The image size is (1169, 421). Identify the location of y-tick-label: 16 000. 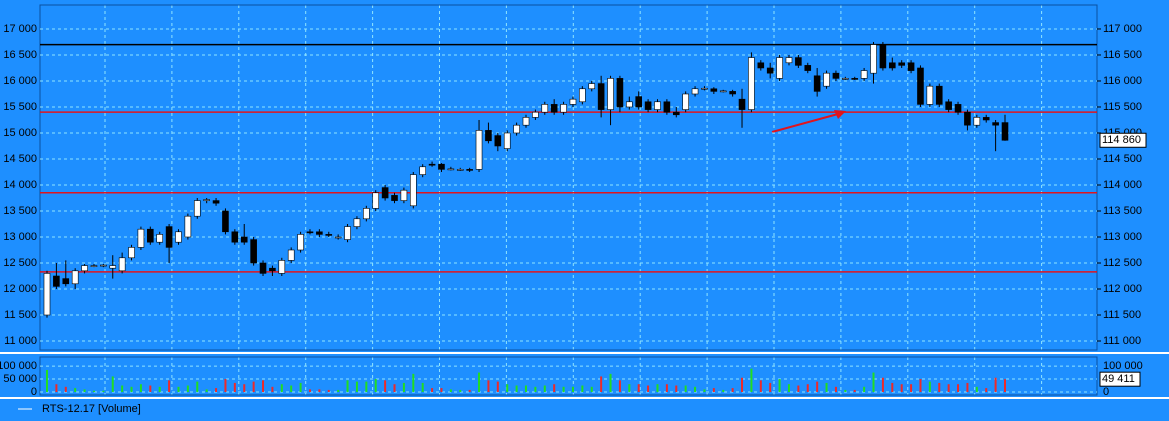
(20, 81).